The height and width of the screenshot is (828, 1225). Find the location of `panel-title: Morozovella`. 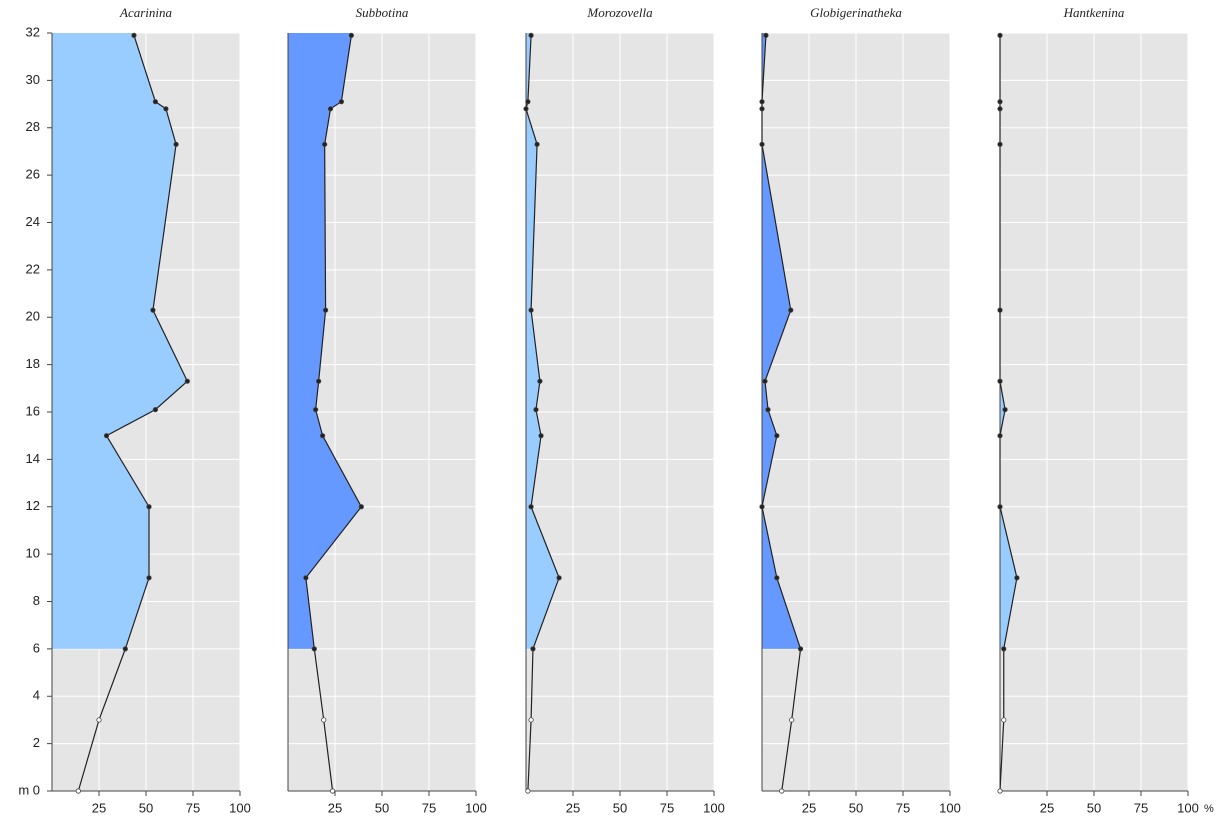

panel-title: Morozovella is located at coordinates (619, 12).